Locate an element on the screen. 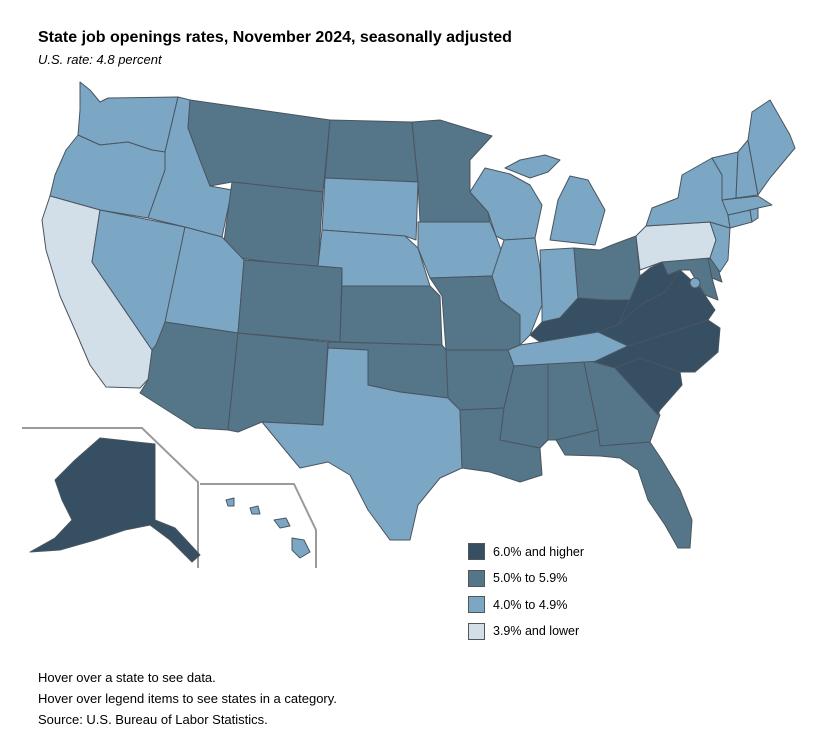  legend-item-6-and-higher: 6.0% and higher is located at coordinates (526, 551).